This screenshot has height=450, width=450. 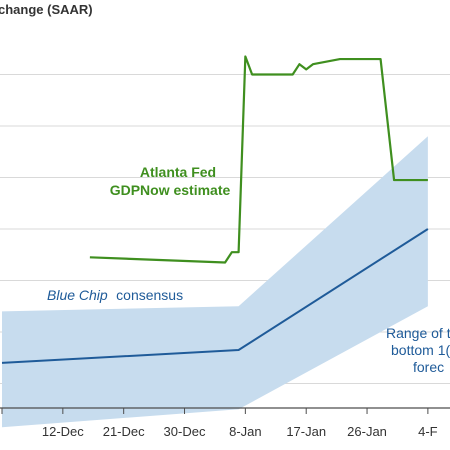 I want to click on x-axis-ticks: 12-Dec 21-Dec 30-Dec 8-Jan 17-Jan 26-Jan 4-F, so click(x=219, y=423).